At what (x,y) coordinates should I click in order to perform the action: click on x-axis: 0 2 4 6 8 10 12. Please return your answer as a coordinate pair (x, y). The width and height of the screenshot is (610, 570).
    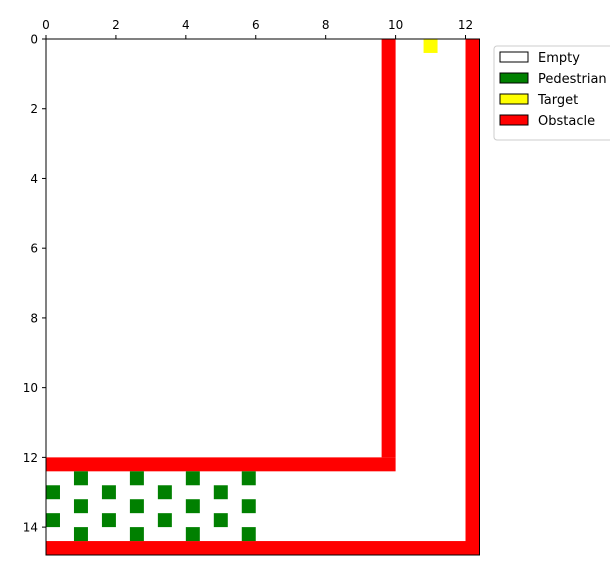
    Looking at the image, I should click on (257, 28).